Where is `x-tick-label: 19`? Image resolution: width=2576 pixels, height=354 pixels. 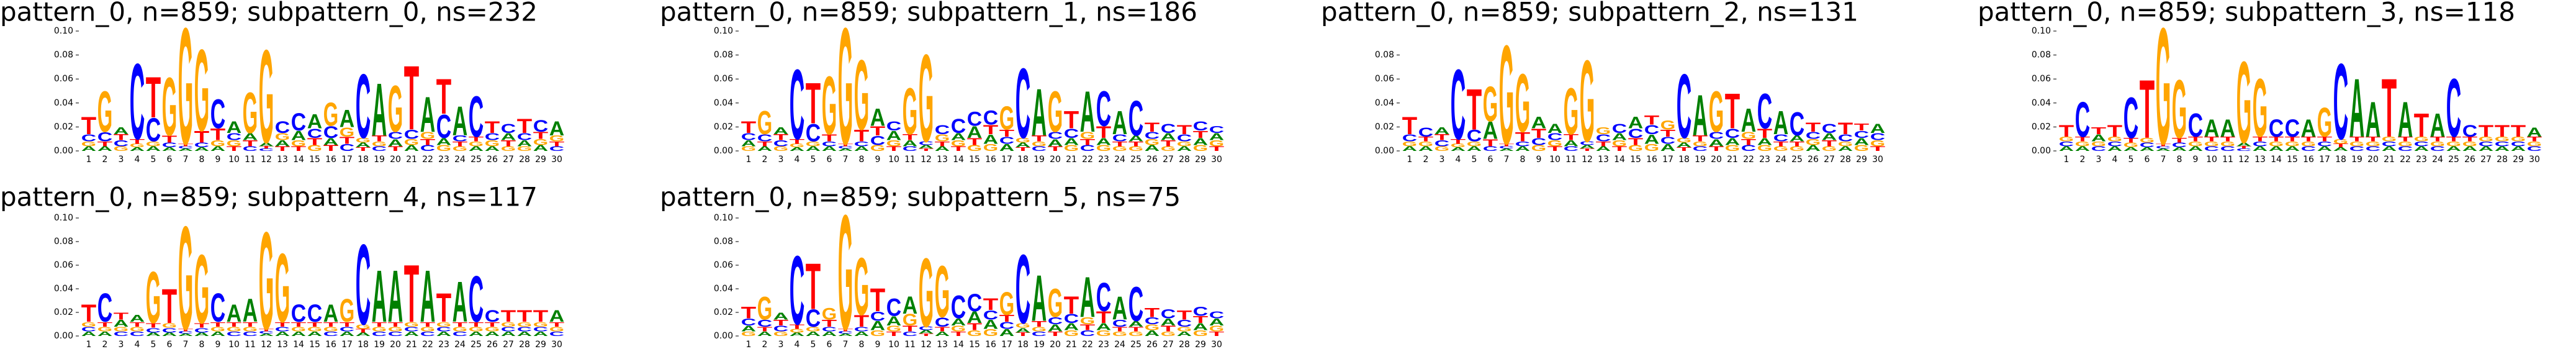 x-tick-label: 19 is located at coordinates (1039, 345).